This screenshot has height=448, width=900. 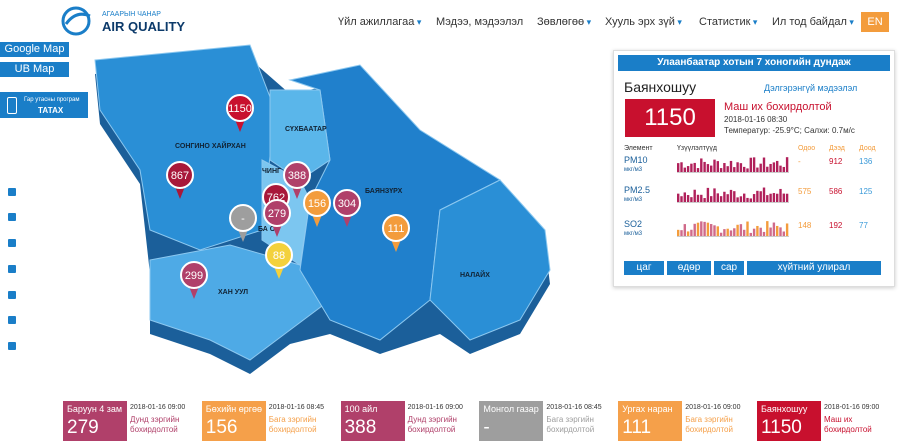 I want to click on map-pin: 299, so click(x=194, y=280).